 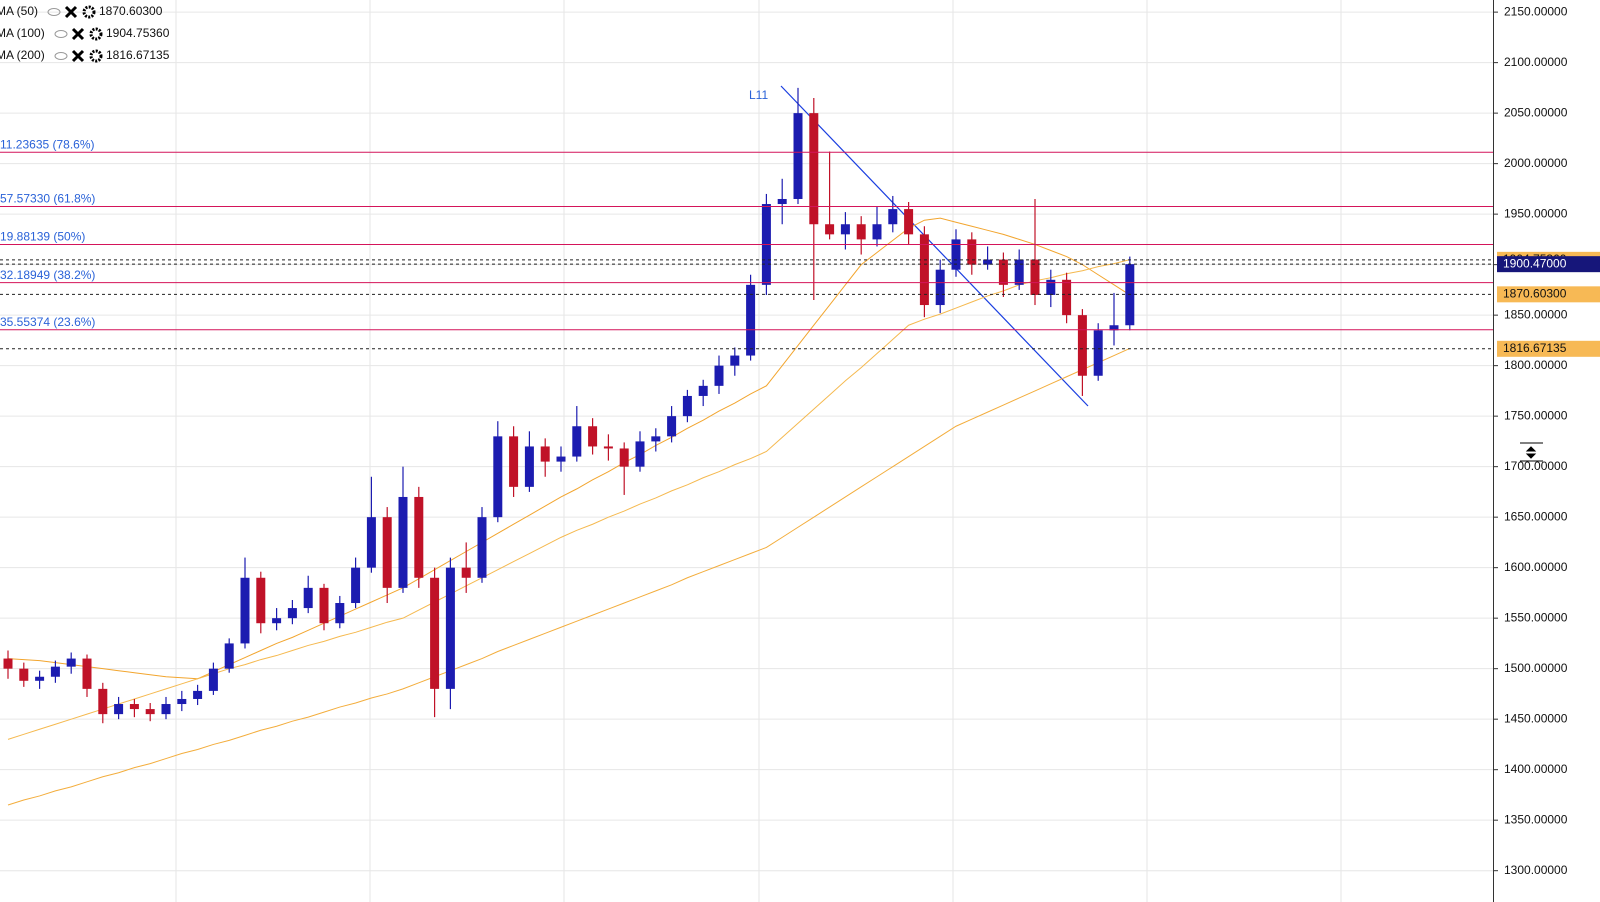 I want to click on fib-label: 32.18949 (38.2%), so click(x=47, y=275).